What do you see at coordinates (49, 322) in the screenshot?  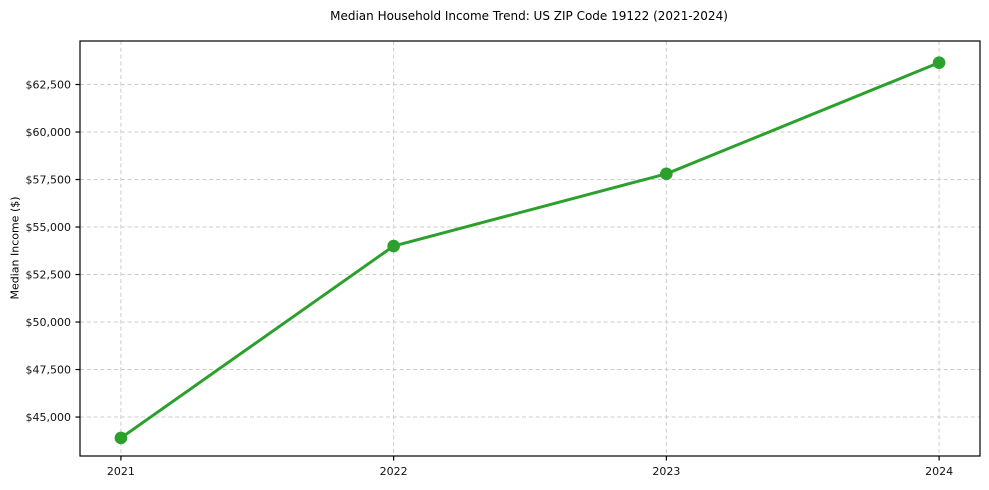 I see `y-tick-label: $50,000` at bounding box center [49, 322].